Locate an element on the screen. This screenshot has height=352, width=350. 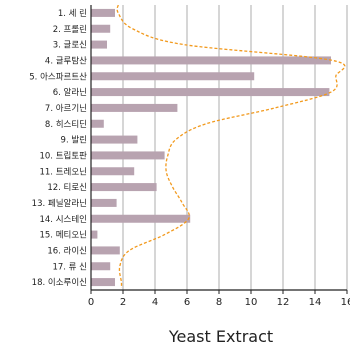
category-label: 2. 프롤린 is located at coordinates (70, 29).